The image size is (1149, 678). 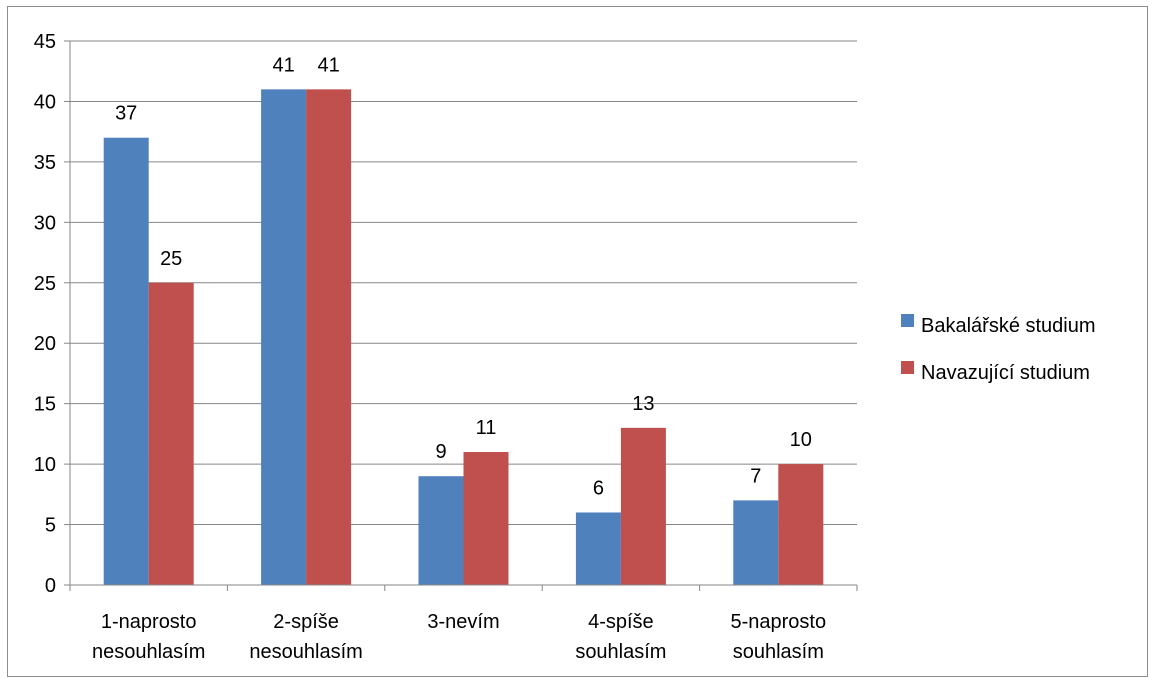 I want to click on y-tick-label: 25, so click(x=45, y=284).